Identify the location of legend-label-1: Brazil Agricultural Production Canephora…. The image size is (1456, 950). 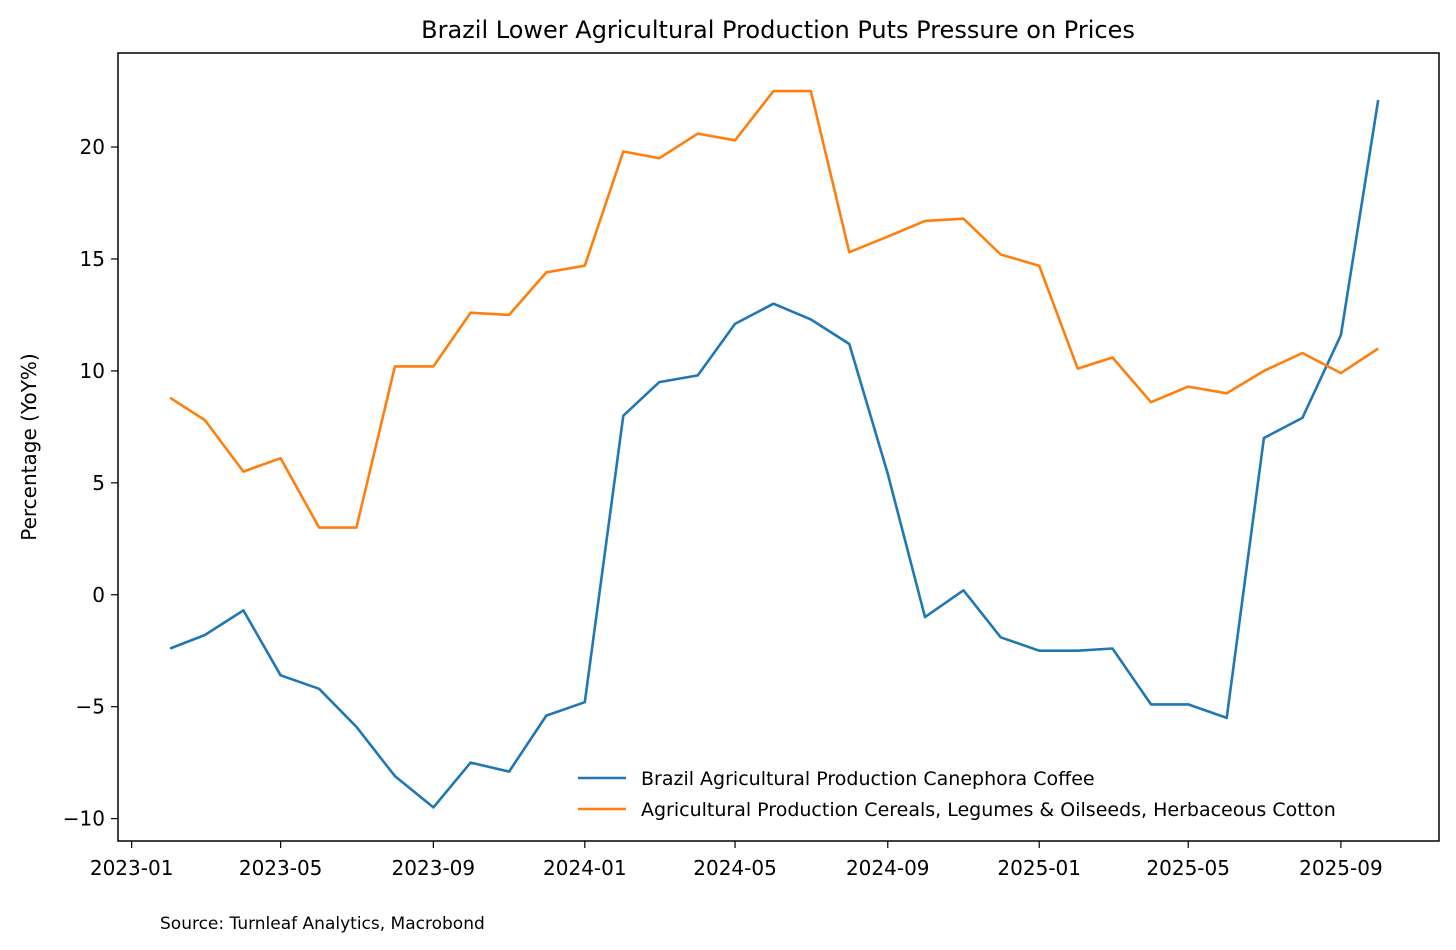
(868, 779).